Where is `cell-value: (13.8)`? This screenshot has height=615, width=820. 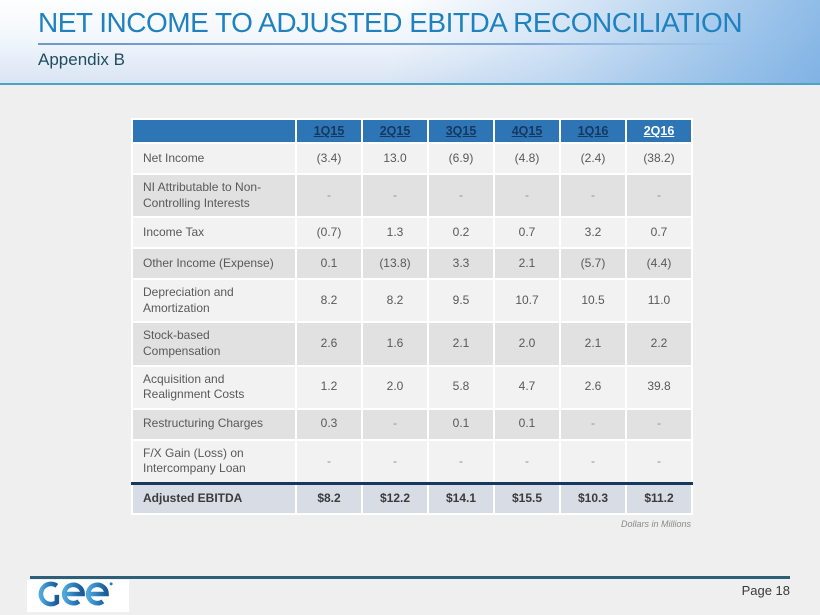 cell-value: (13.8) is located at coordinates (395, 264).